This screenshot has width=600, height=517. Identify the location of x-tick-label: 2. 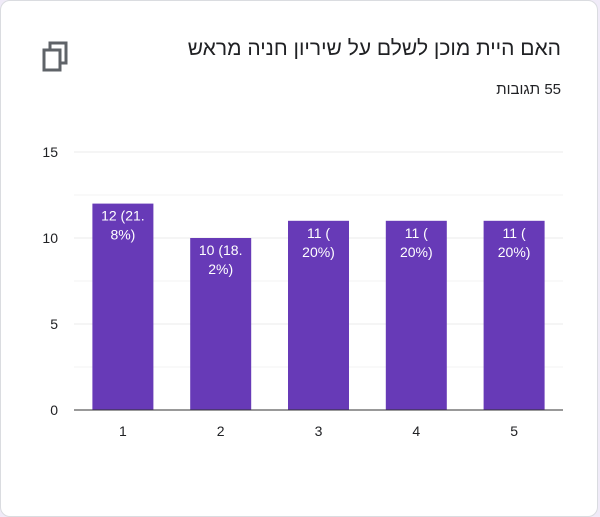
(221, 431).